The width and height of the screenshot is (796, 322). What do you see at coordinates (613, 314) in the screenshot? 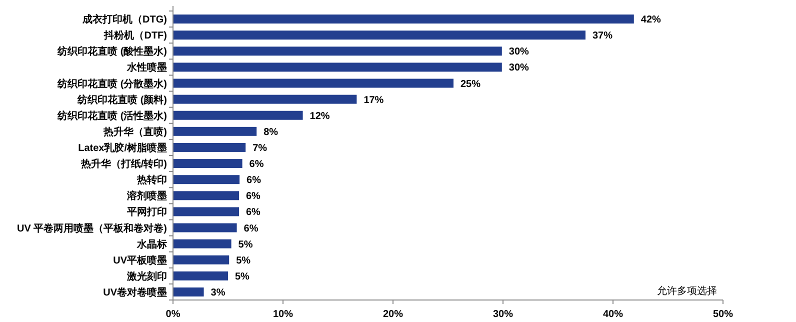
I see `x-tick-label: 40%` at bounding box center [613, 314].